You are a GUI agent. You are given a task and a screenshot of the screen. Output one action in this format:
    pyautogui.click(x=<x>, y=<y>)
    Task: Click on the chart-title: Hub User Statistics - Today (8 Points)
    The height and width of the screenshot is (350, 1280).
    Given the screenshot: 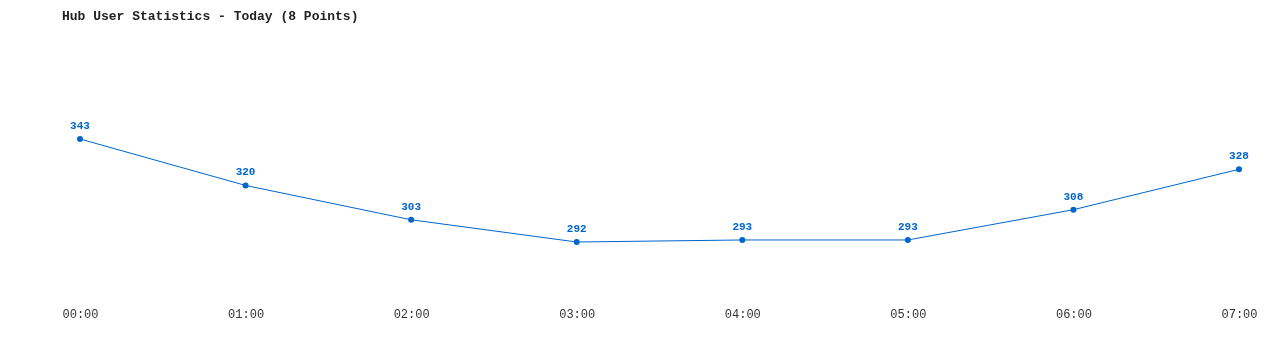 What is the action you would take?
    pyautogui.click(x=210, y=16)
    